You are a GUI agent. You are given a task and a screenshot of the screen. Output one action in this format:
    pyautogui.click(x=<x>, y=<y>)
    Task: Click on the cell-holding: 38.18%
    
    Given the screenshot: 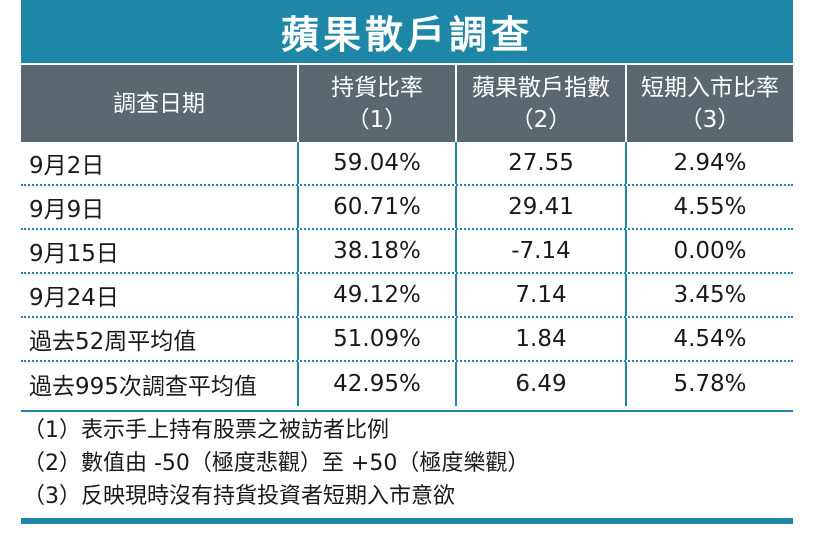 What is the action you would take?
    pyautogui.click(x=376, y=251)
    